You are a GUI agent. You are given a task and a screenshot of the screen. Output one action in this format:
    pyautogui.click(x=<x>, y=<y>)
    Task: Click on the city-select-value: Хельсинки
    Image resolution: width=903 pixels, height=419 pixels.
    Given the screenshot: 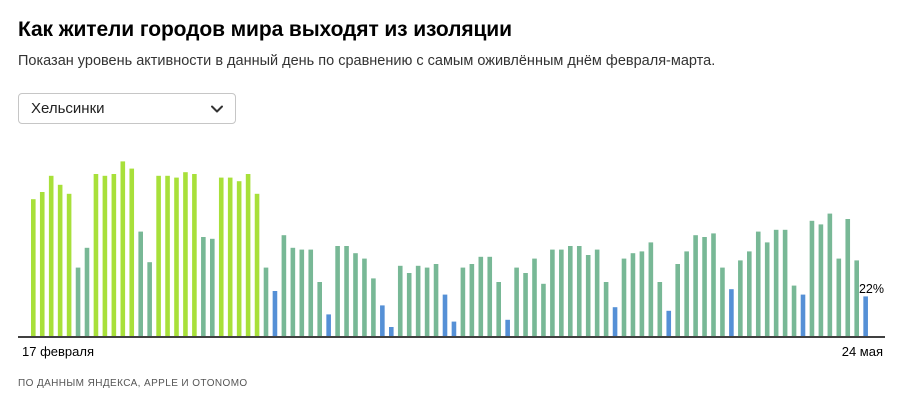 What is the action you would take?
    pyautogui.click(x=68, y=108)
    